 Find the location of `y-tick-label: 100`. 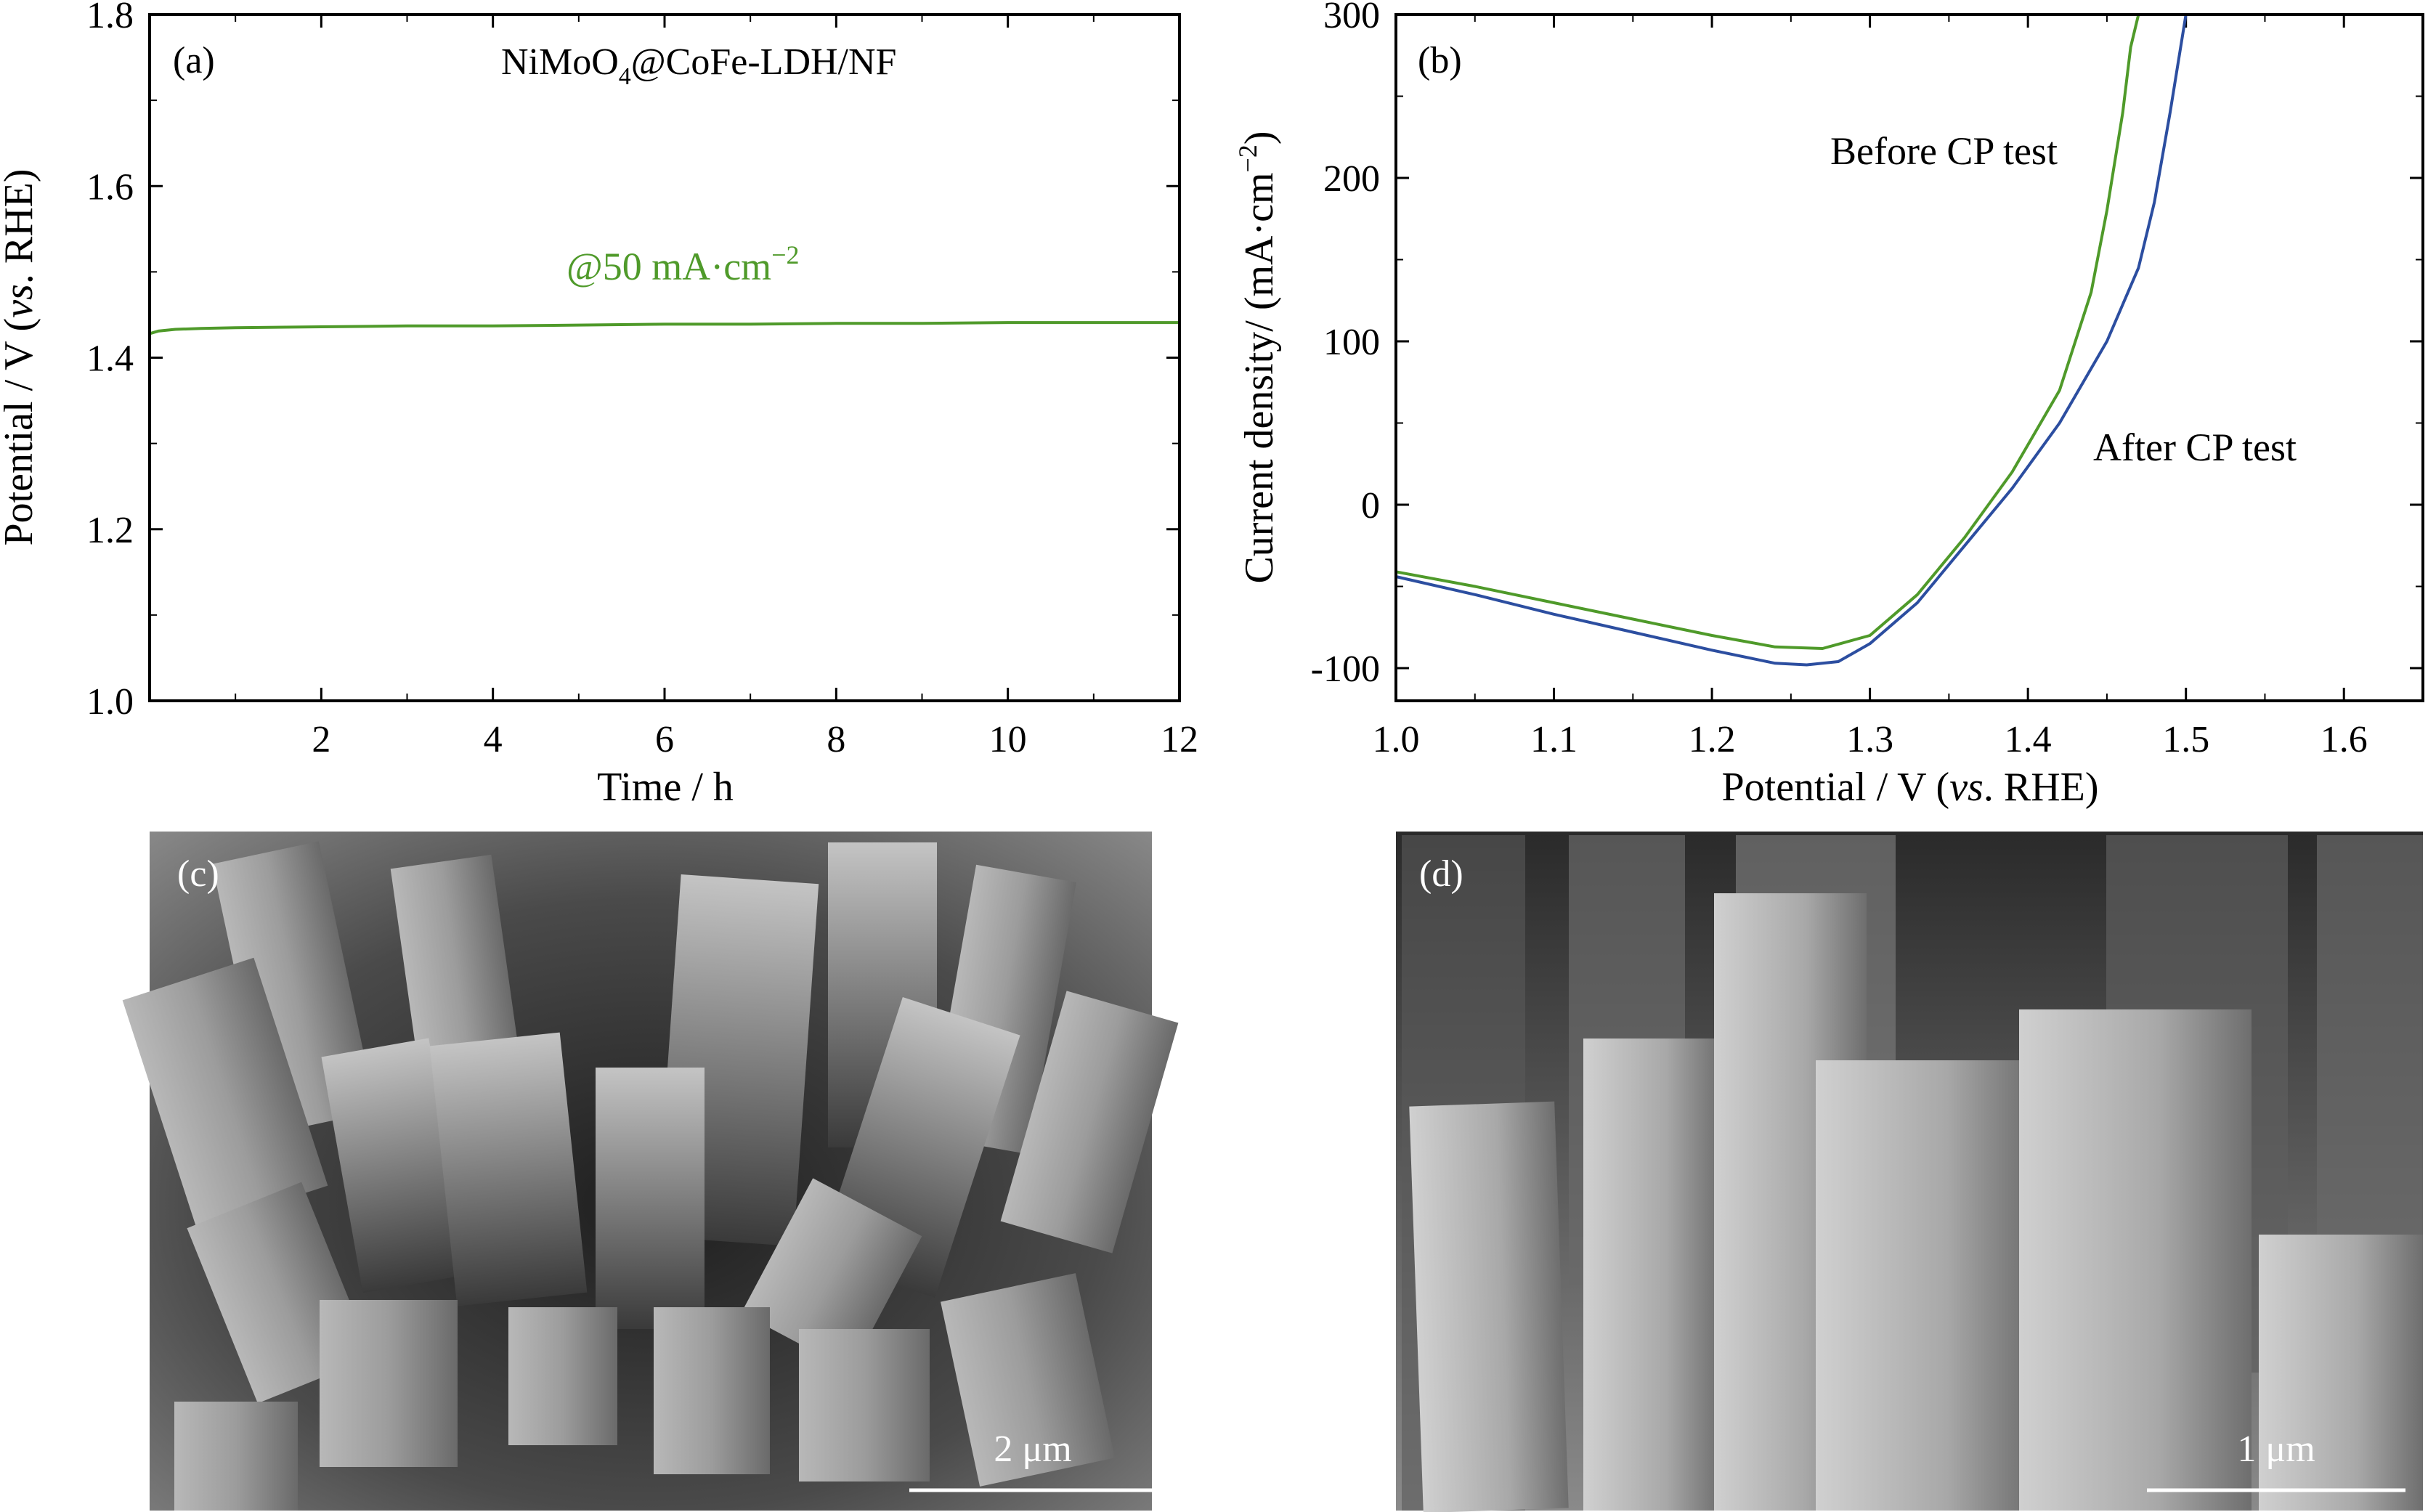

y-tick-label: 100 is located at coordinates (1352, 342).